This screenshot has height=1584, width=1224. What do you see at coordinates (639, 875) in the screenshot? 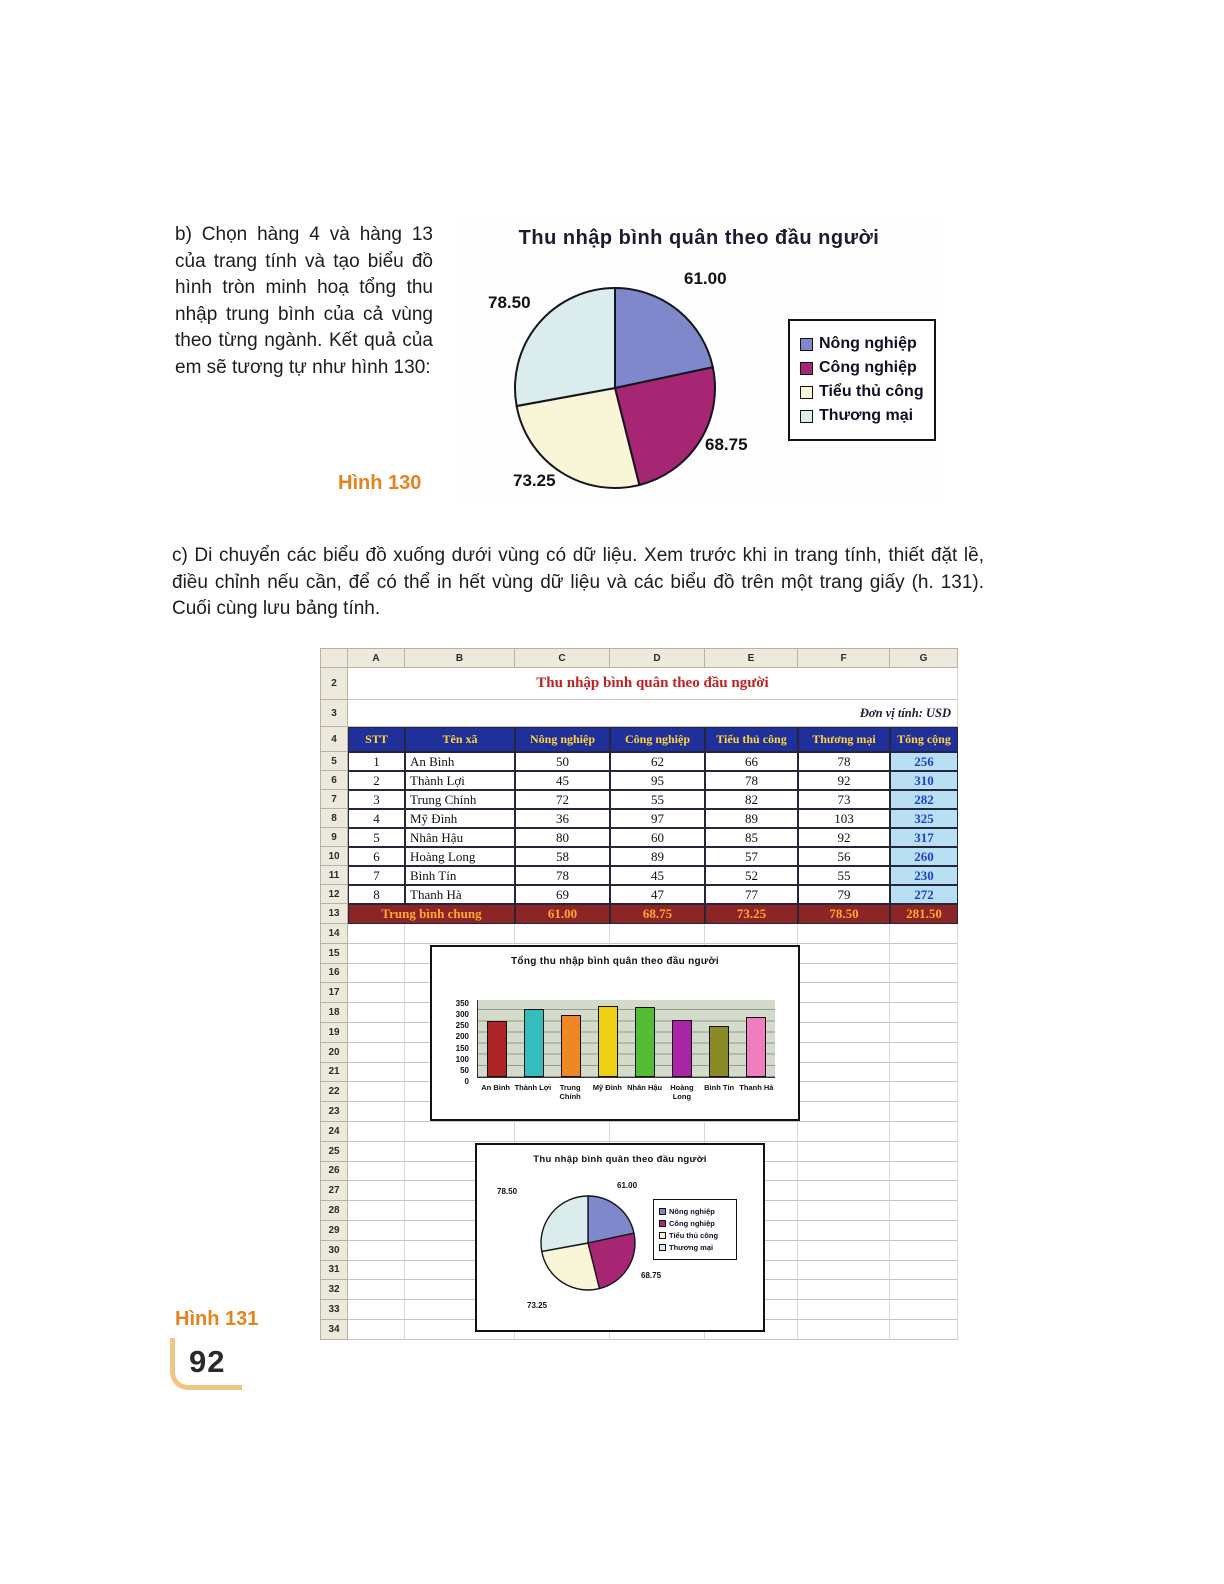
I see `sheet-row-11: 11 7 Bình Tín 78 45 52 55 230` at bounding box center [639, 875].